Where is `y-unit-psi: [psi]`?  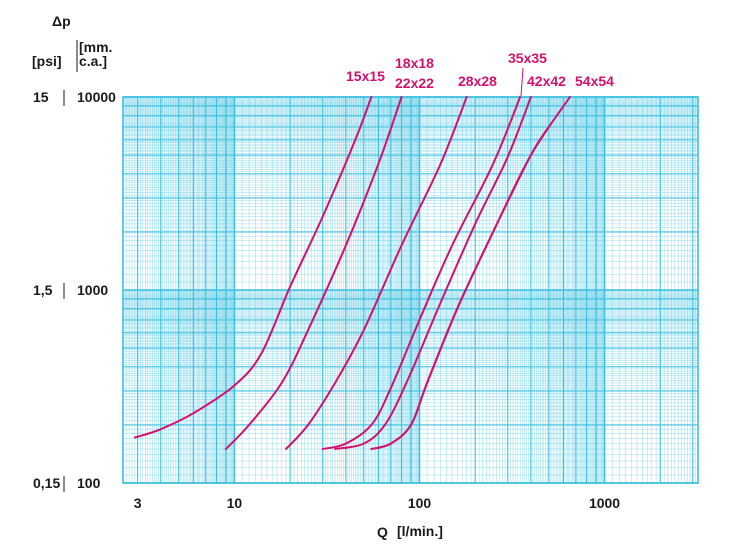
y-unit-psi: [psi] is located at coordinates (47, 61).